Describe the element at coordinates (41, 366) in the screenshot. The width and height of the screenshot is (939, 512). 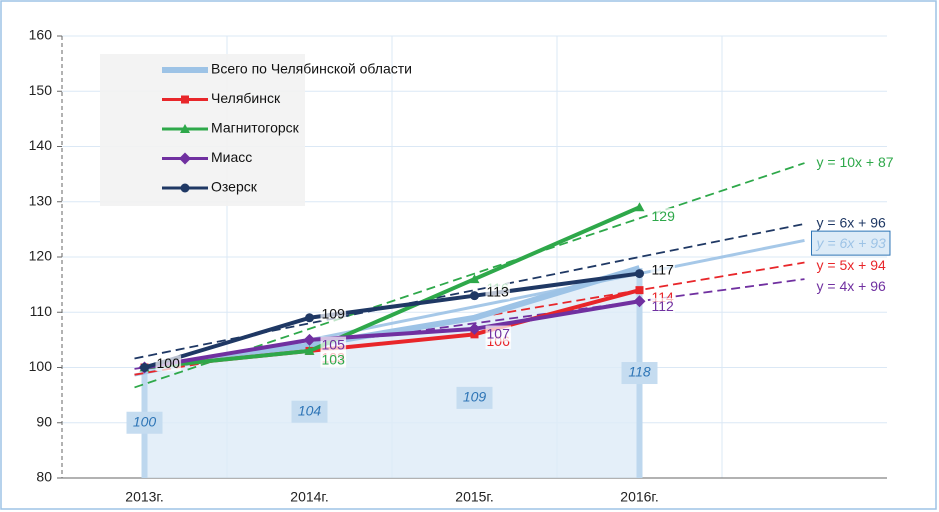
I see `y-tick-label: 100` at that location.